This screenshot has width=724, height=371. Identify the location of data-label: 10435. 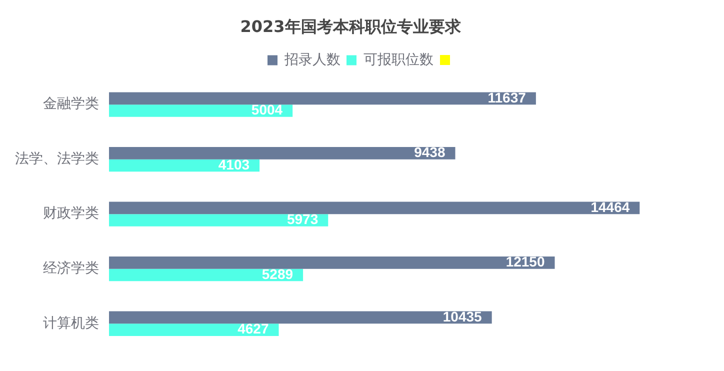
(462, 316).